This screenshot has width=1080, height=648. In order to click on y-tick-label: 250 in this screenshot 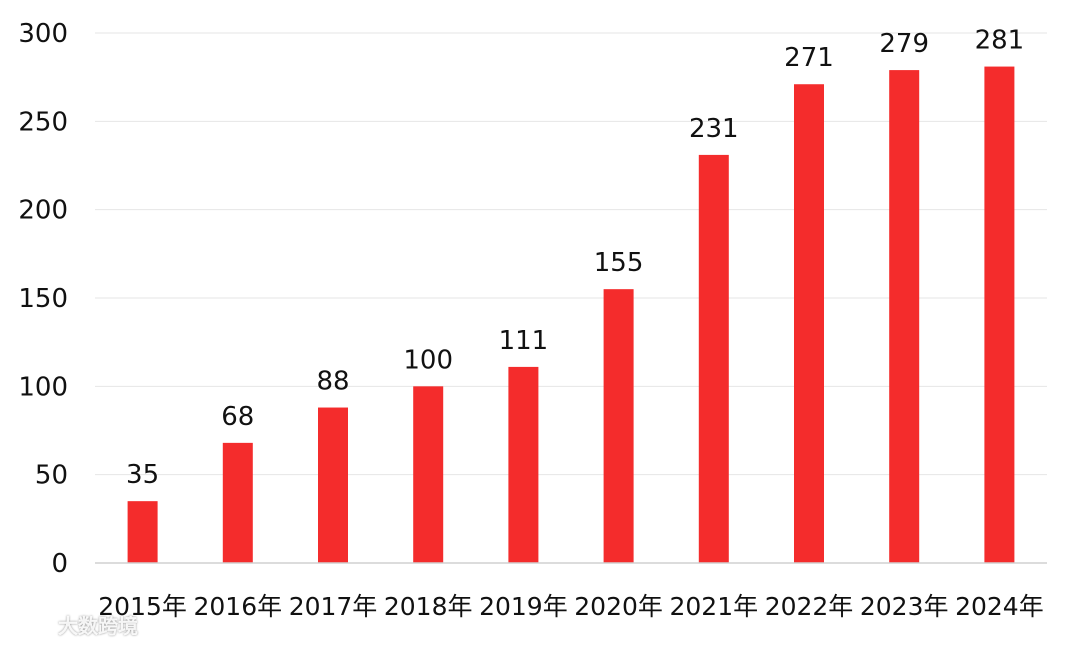, I will do `click(43, 122)`.